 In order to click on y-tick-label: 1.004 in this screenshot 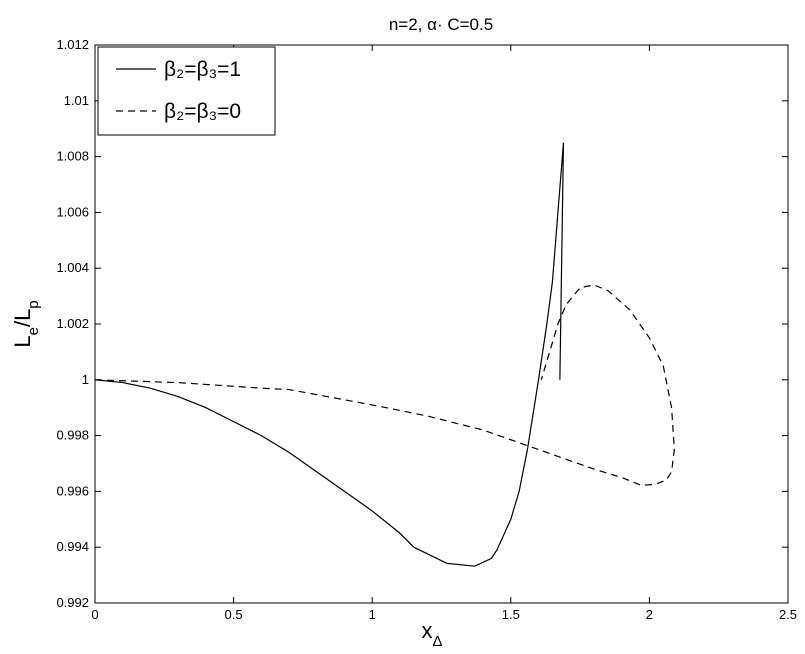, I will do `click(72, 267)`.